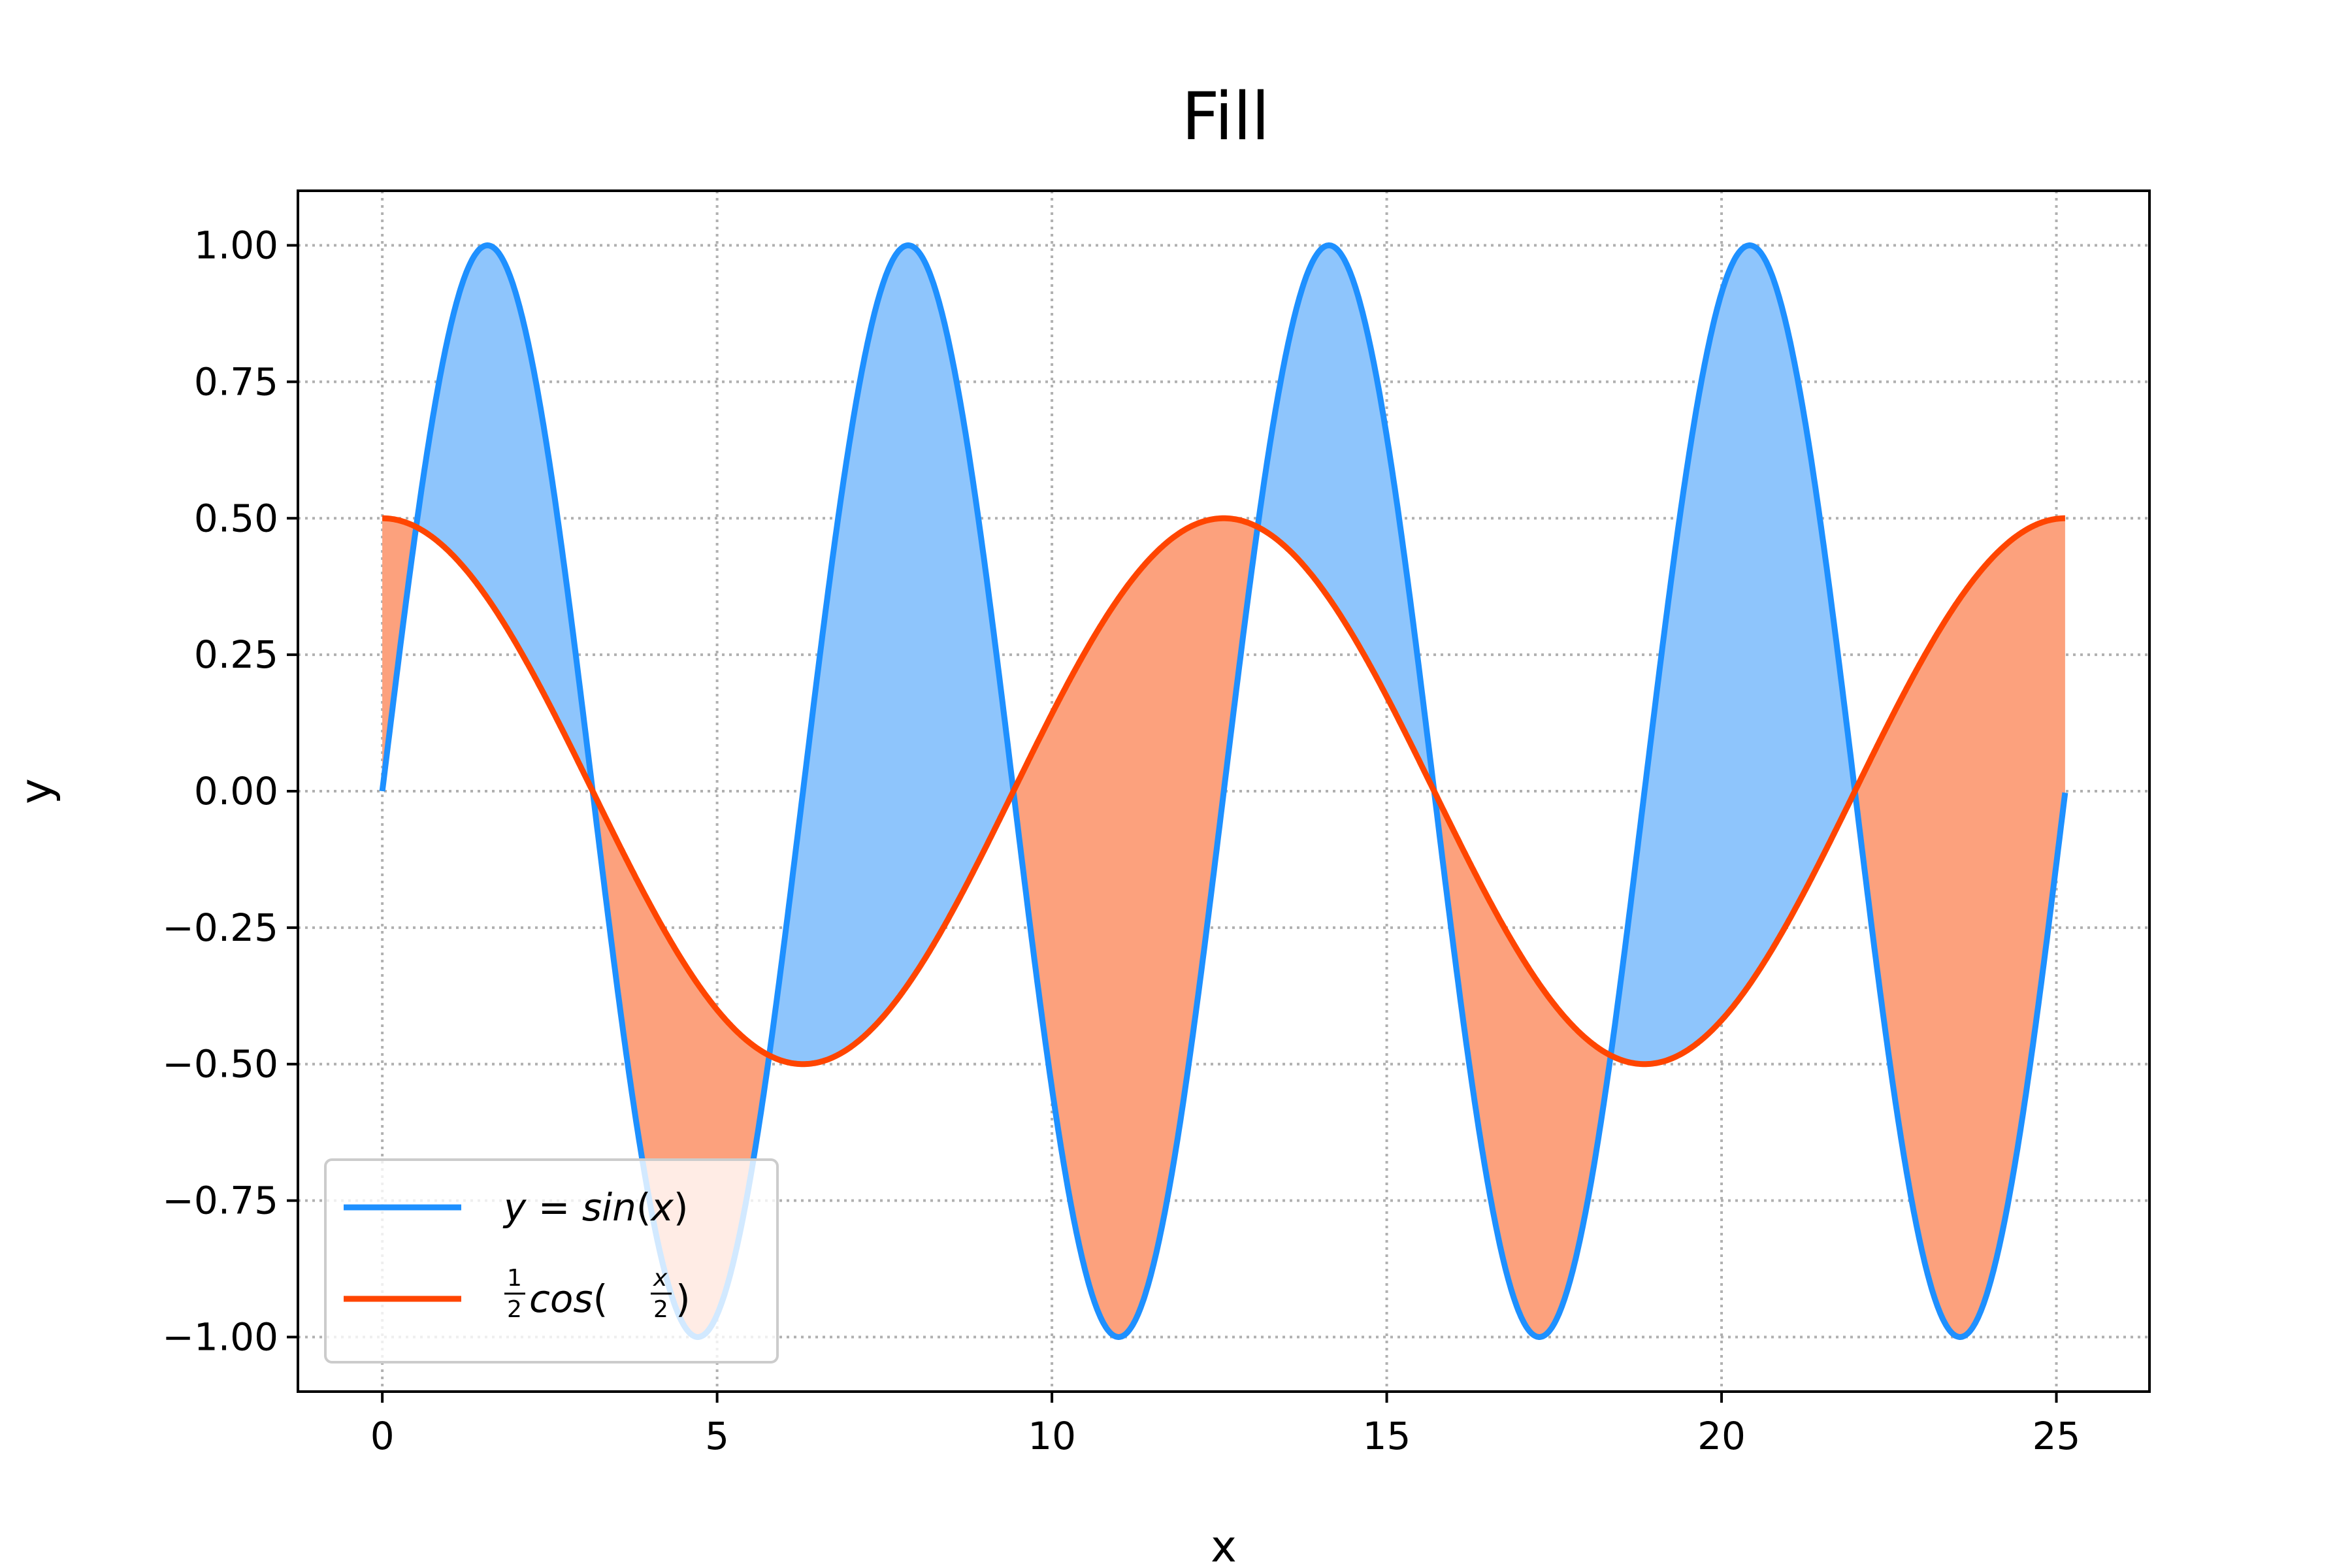 This screenshot has height=1568, width=2352. Describe the element at coordinates (236, 381) in the screenshot. I see `y-tick-label: 0.75` at that location.